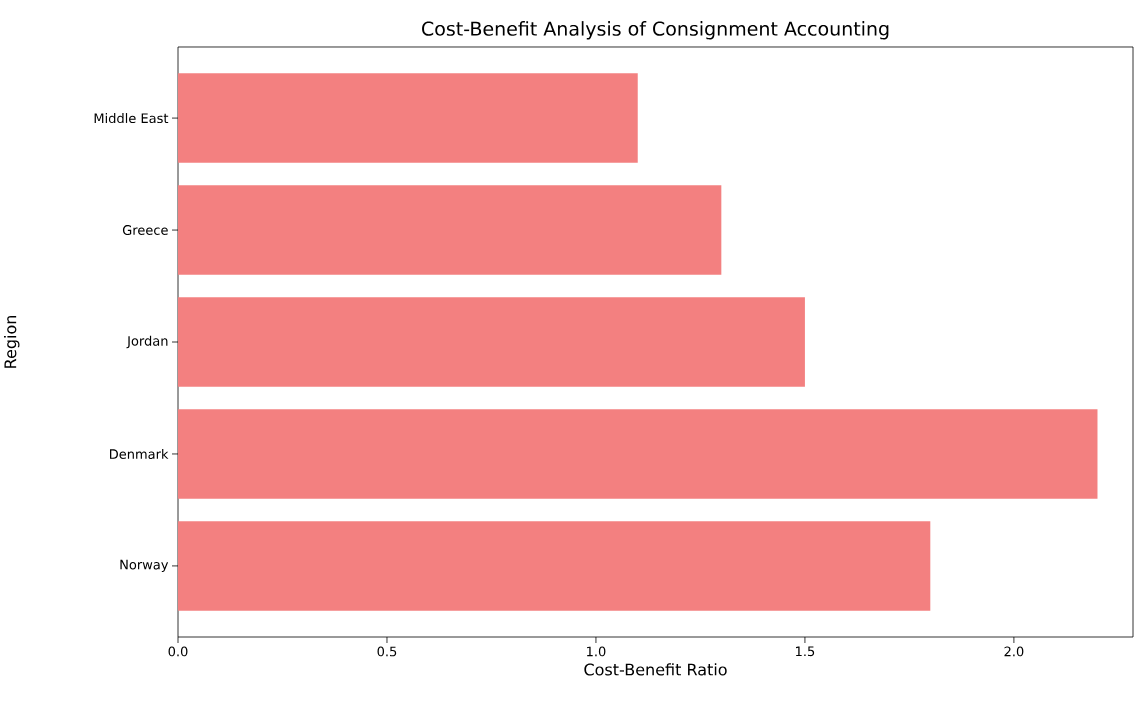 The height and width of the screenshot is (704, 1135). I want to click on y-tick-label: Greece, so click(145, 230).